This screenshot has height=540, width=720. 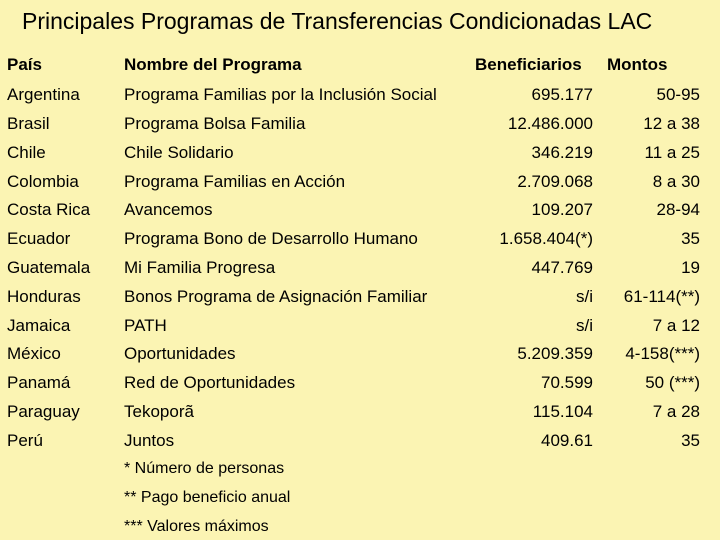 What do you see at coordinates (678, 94) in the screenshot?
I see `amount-cell: 50-95` at bounding box center [678, 94].